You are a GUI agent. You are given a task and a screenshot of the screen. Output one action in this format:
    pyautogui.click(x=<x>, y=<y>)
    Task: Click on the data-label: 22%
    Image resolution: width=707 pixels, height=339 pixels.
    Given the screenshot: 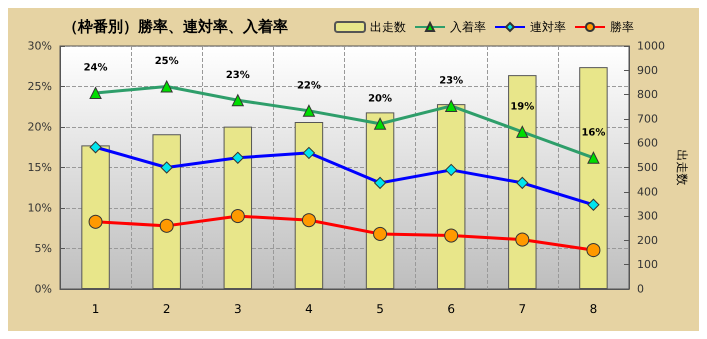 What is the action you would take?
    pyautogui.click(x=308, y=86)
    